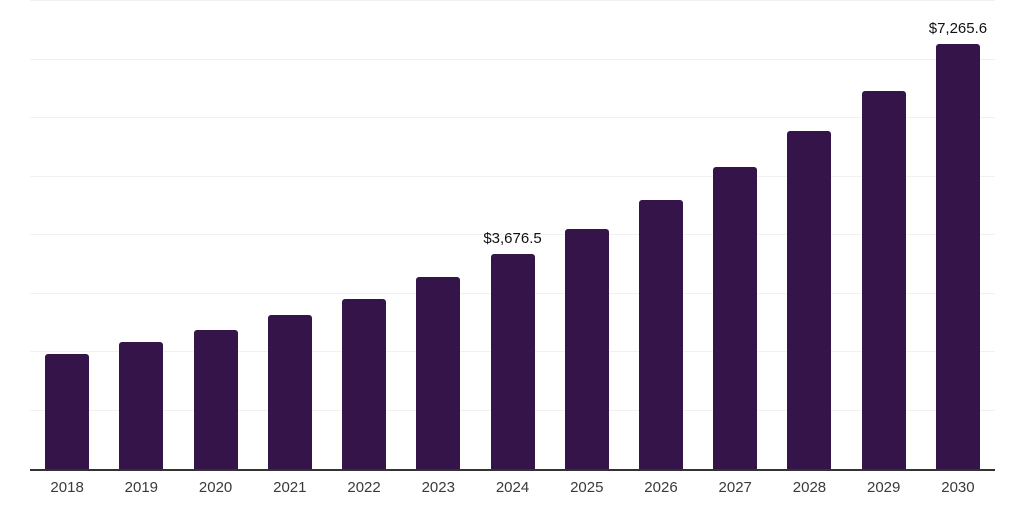 The width and height of the screenshot is (1024, 512). I want to click on bar-2026, so click(660, 334).